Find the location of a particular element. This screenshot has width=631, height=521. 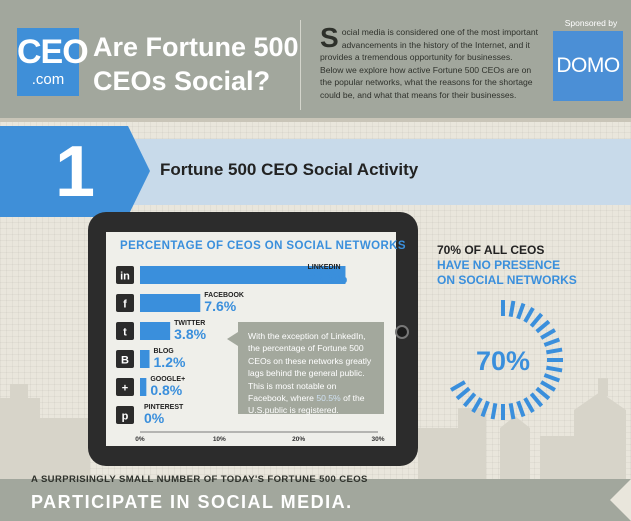

stat-subheading-1: HAVE NO PRESENCE is located at coordinates (499, 265).